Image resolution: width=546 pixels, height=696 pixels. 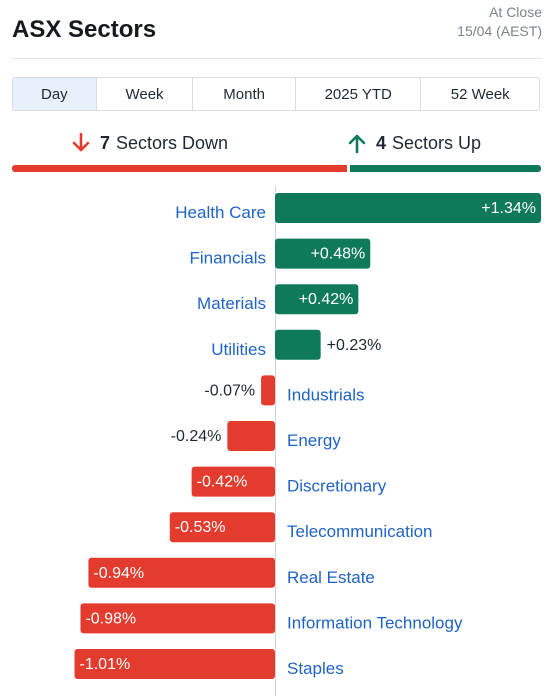 I want to click on as-of-date: 15/04 (AEST), so click(x=499, y=31).